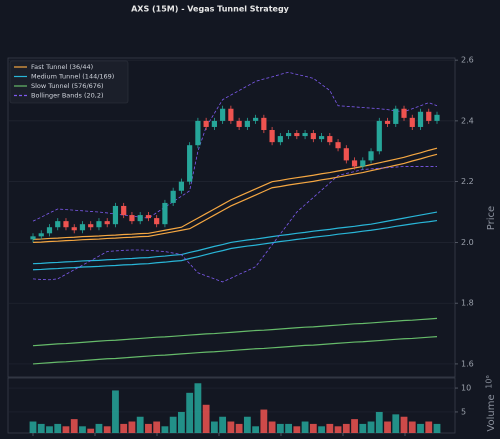 This screenshot has width=500, height=439. I want to click on legend-box, so click(69, 82).